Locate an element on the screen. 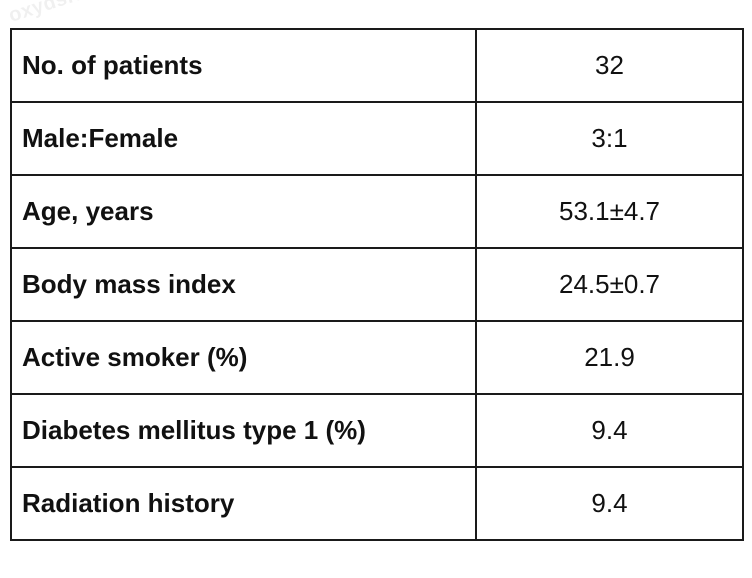 This screenshot has height=578, width=752. table-row: Radiation history 9.4 is located at coordinates (377, 503).